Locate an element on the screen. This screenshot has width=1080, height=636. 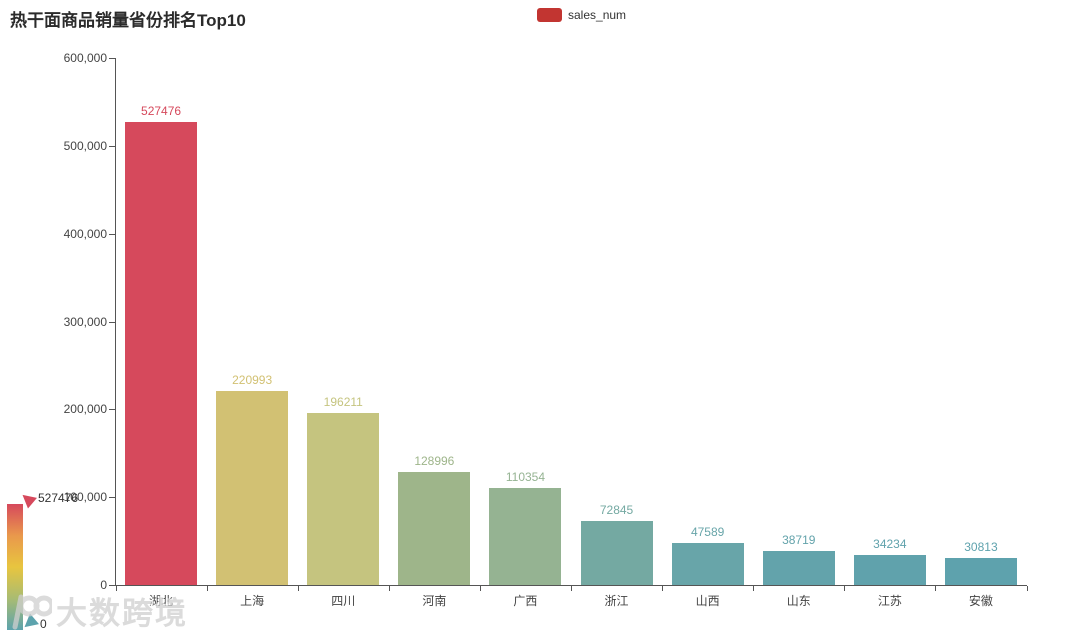
x-axis-label: 广西 is located at coordinates (525, 601).